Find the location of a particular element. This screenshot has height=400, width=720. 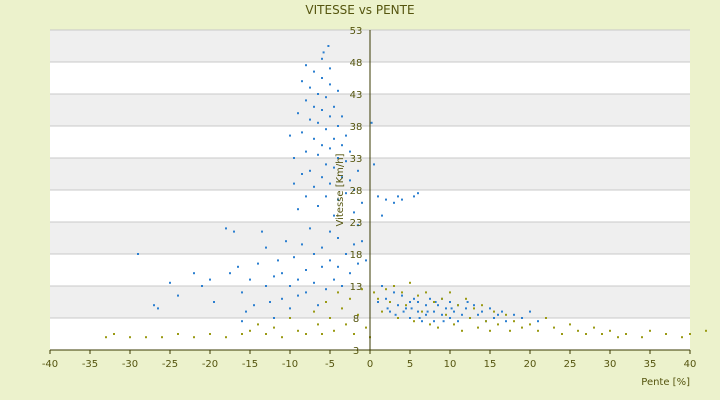

y-tick-label: 53 is located at coordinates (356, 31).